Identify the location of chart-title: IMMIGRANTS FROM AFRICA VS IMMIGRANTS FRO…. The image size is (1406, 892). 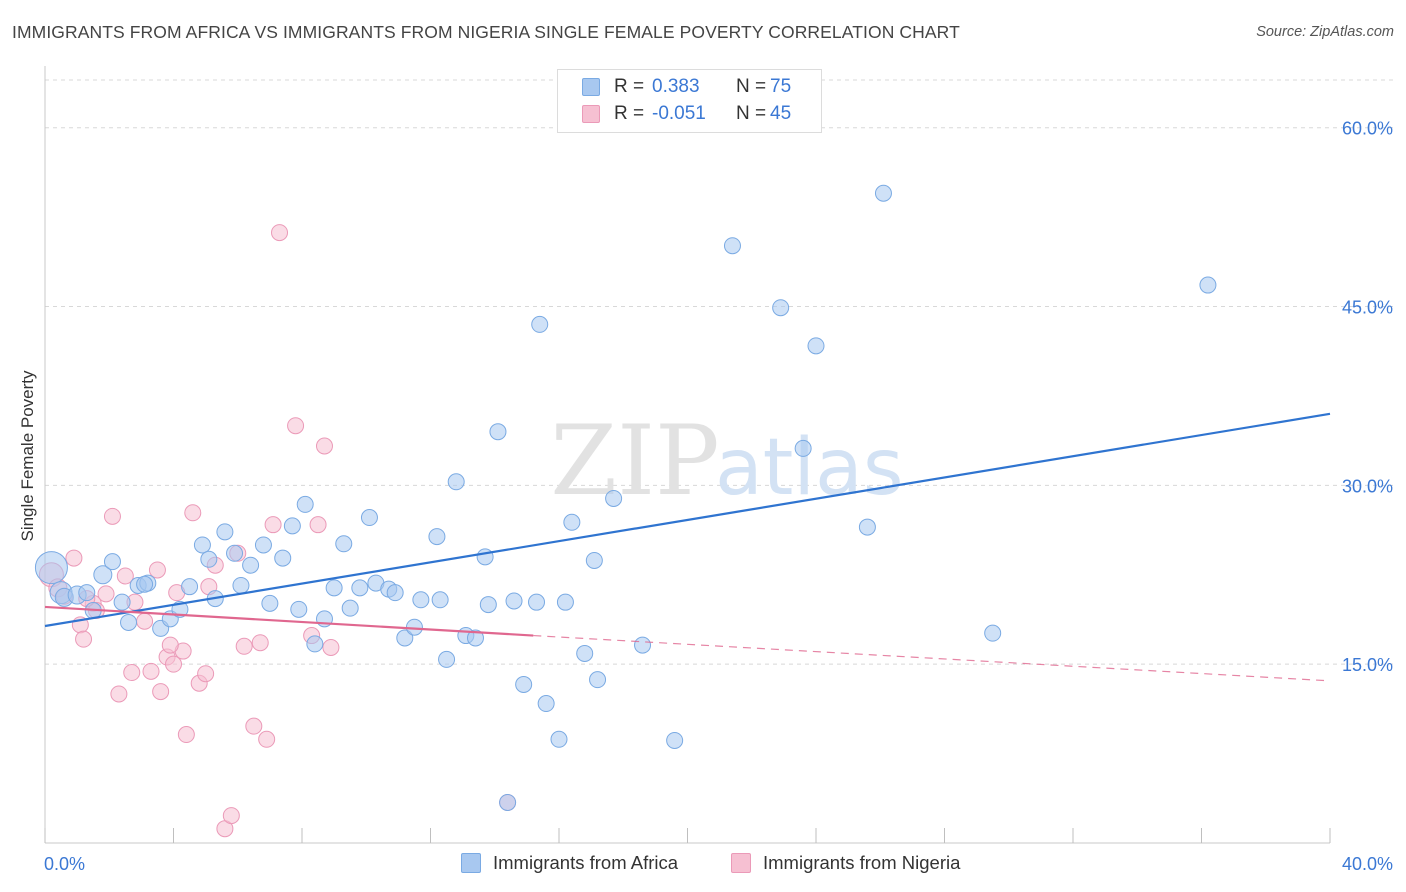
(486, 32).